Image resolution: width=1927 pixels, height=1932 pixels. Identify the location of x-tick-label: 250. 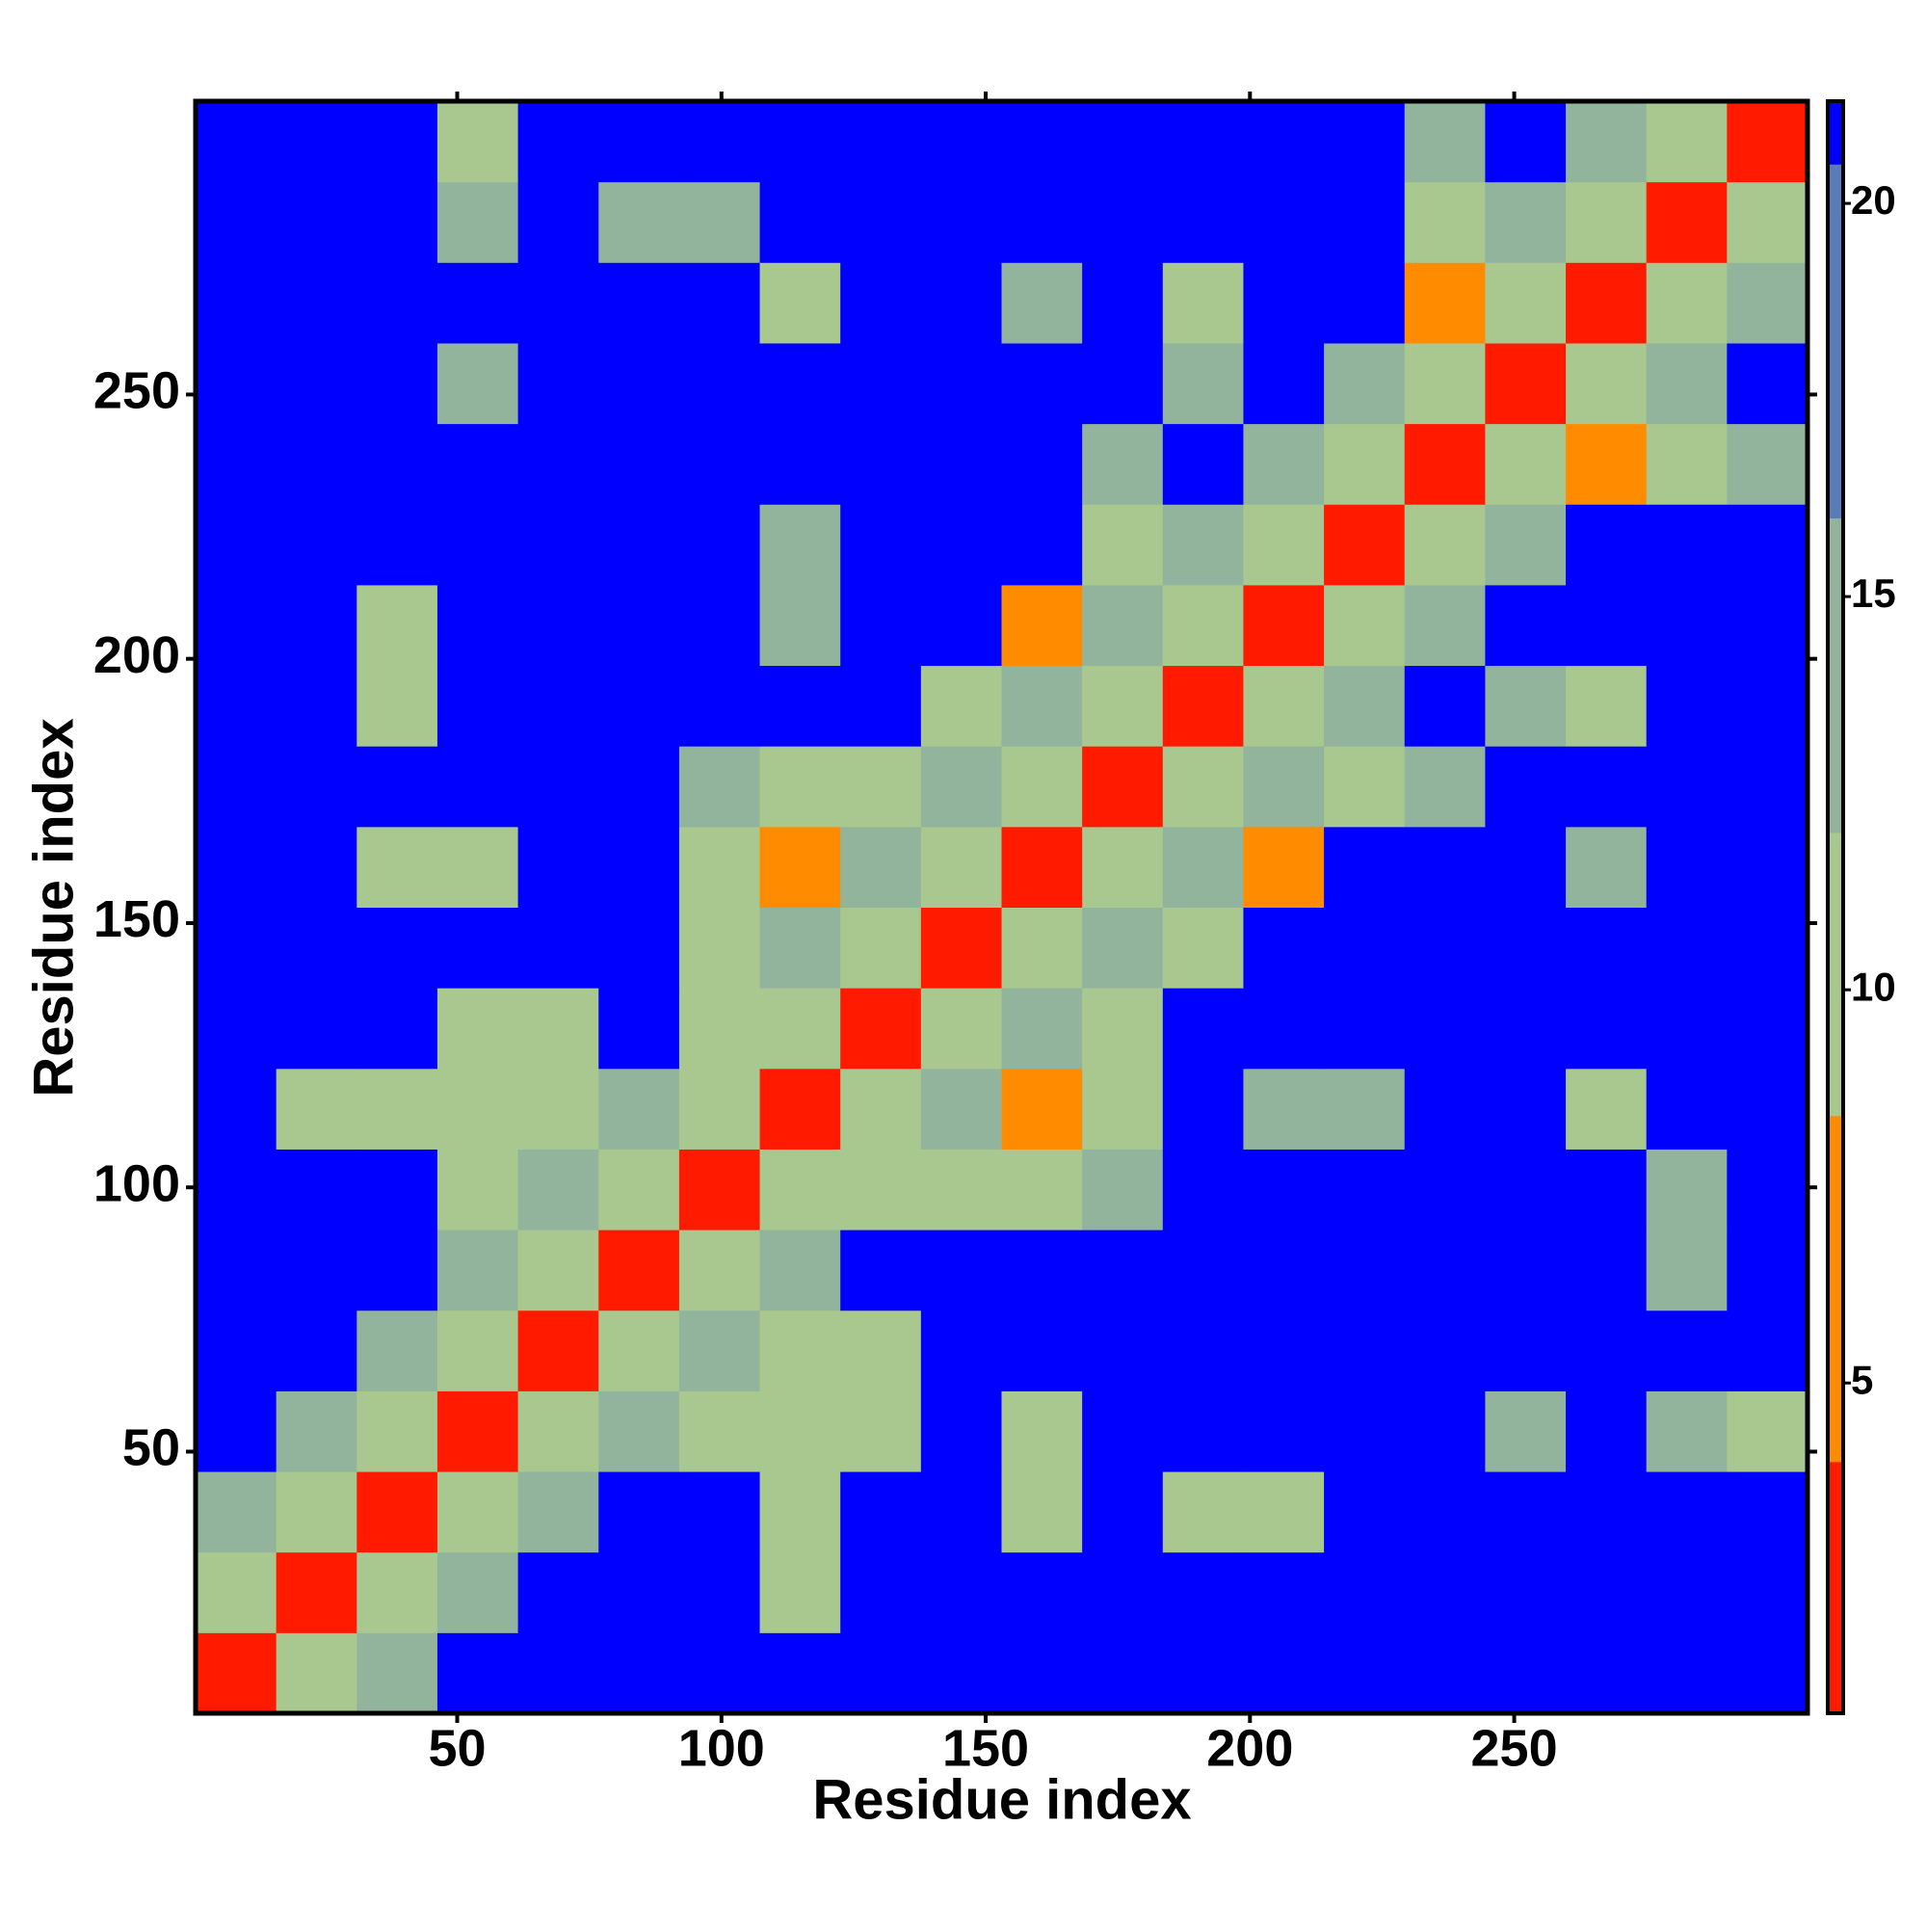
(1514, 1748).